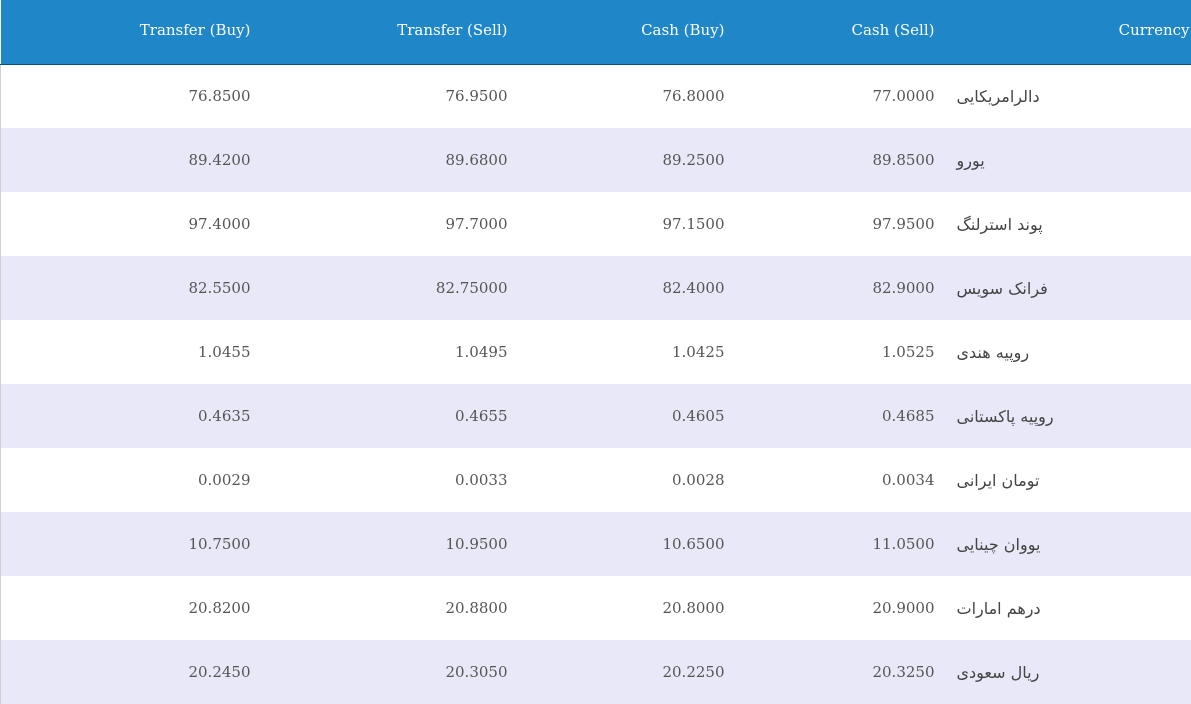  I want to click on cash-buy-cell: 97.1500, so click(693, 224).